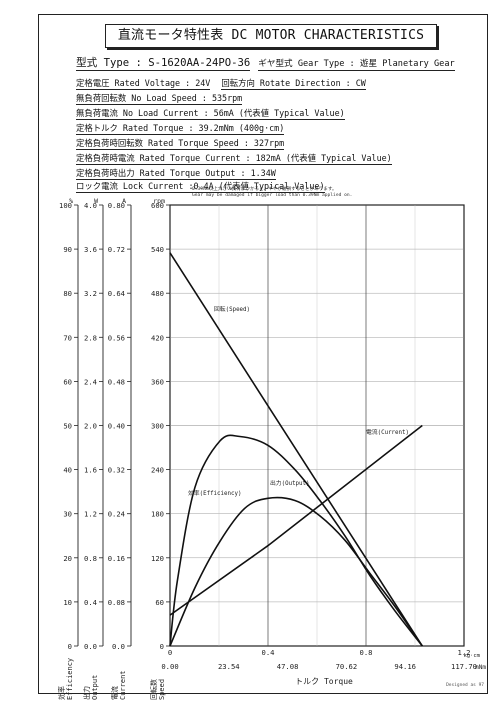  I want to click on spec-rated-torque-output: 定格負荷時出力 Rated Torque Output : 1.34W, so click(176, 174).